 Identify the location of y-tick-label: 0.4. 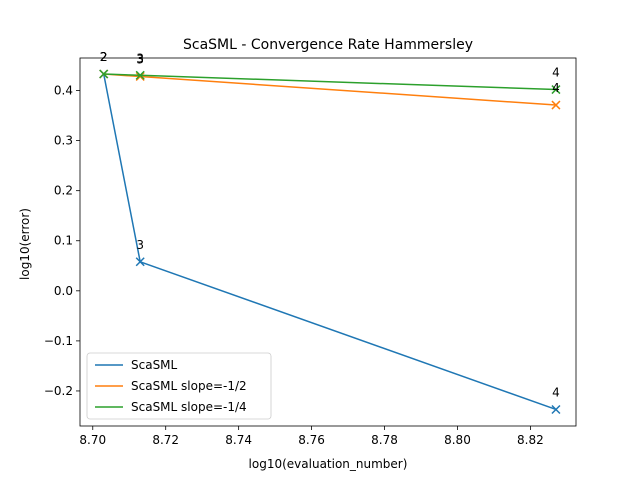
(63, 91).